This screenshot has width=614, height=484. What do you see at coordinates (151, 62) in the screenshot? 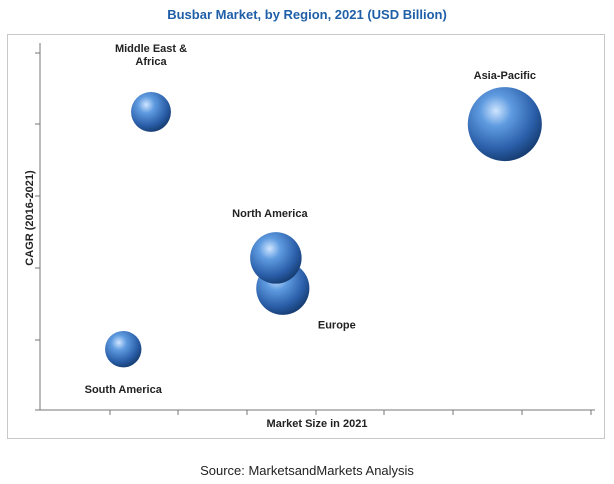
I see `bubble-label-line2: Africa` at bounding box center [151, 62].